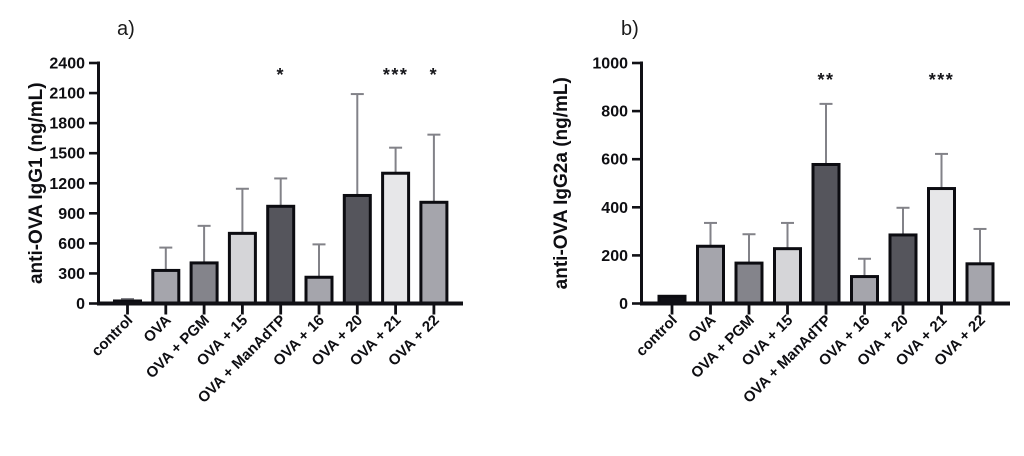 The image size is (1024, 456). I want to click on y-tick-label: 1200, so click(67, 184).